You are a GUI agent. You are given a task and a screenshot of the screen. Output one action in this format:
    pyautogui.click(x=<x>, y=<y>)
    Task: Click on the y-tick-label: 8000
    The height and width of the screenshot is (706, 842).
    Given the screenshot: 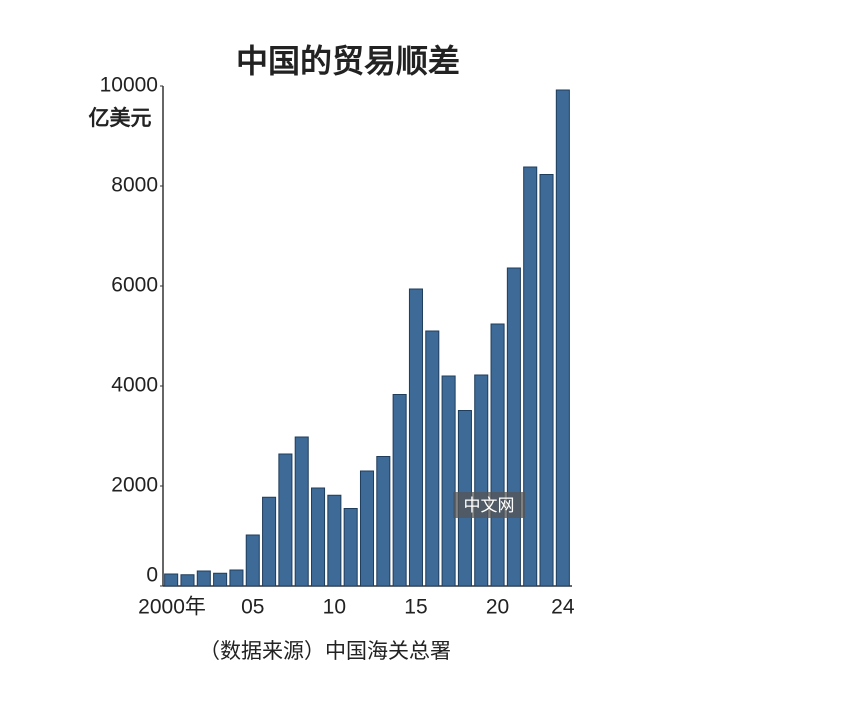 What is the action you would take?
    pyautogui.click(x=134, y=185)
    